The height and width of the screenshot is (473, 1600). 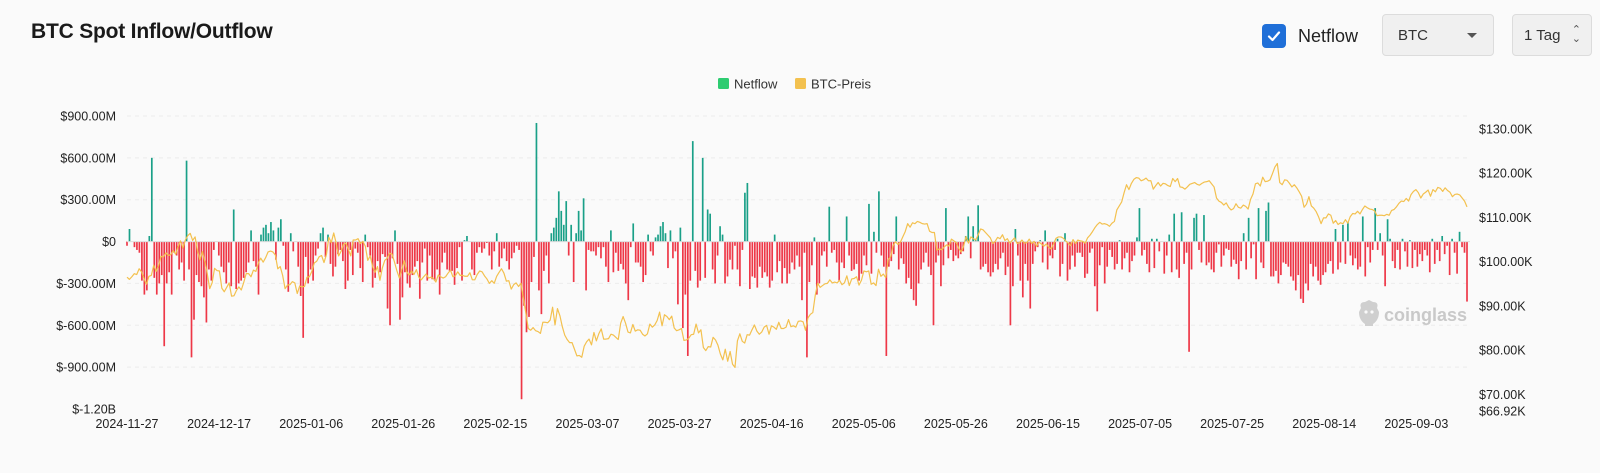 What do you see at coordinates (311, 424) in the screenshot?
I see `x-tick-label: 2025-01-06` at bounding box center [311, 424].